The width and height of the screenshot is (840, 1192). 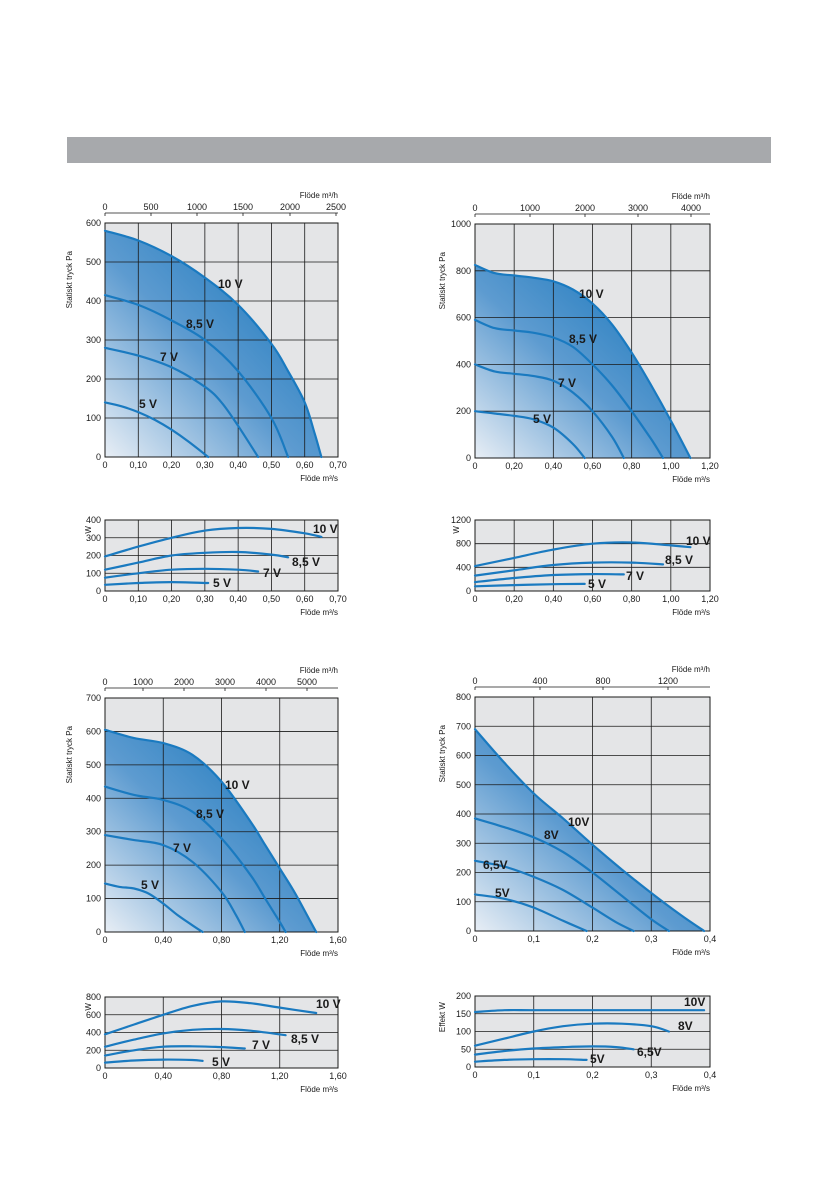 What do you see at coordinates (593, 466) in the screenshot?
I see `x-tick-label: 0,60` at bounding box center [593, 466].